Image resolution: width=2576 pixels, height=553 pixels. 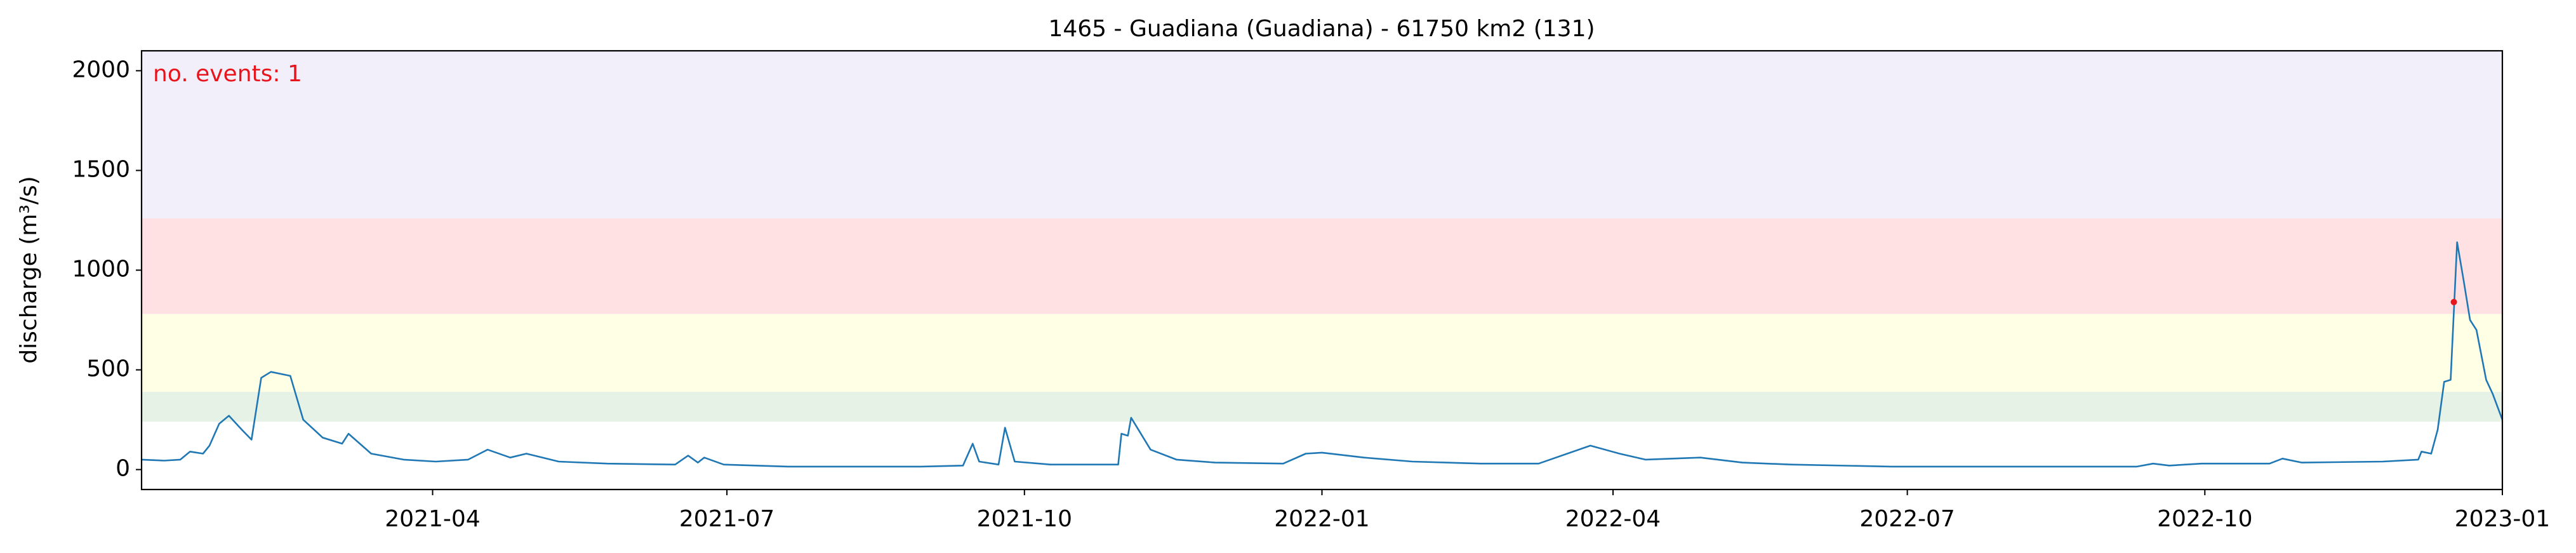 I want to click on x-tick-label: 2022-01, so click(x=1321, y=519).